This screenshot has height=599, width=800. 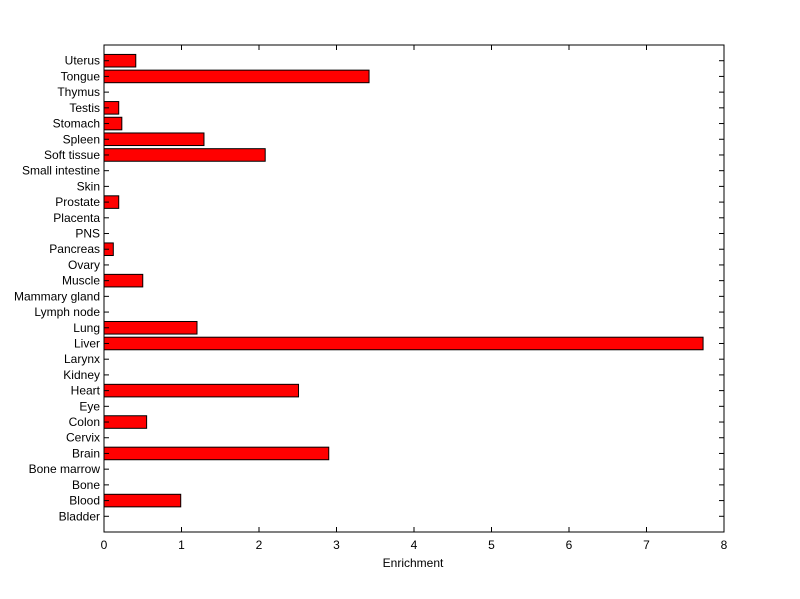 I want to click on y-tick-label-blood: Blood, so click(x=84, y=501).